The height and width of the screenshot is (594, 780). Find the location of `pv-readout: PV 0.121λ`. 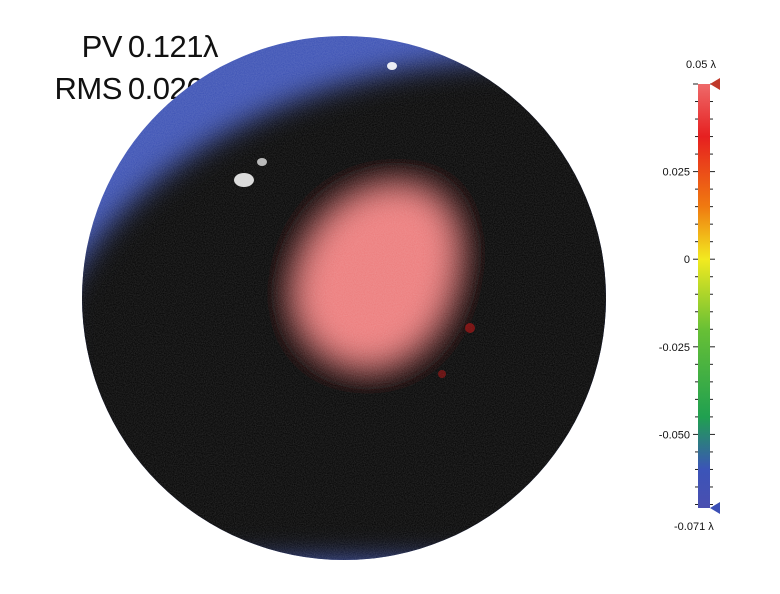

pv-readout: PV 0.121λ is located at coordinates (137, 47).